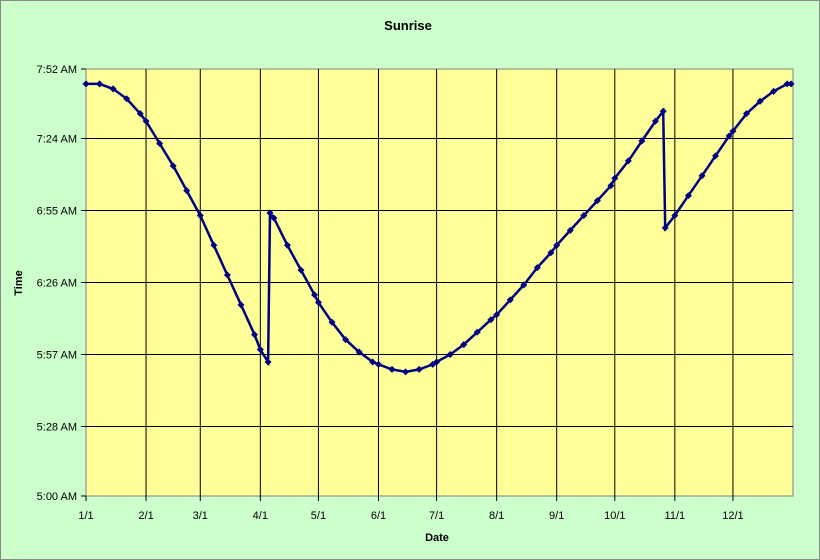 Image resolution: width=820 pixels, height=560 pixels. What do you see at coordinates (57, 212) in the screenshot?
I see `y-tick-label: 6:55 AM` at bounding box center [57, 212].